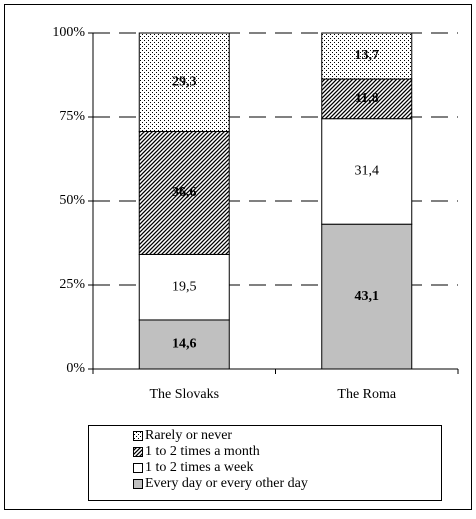 The image size is (476, 519). I want to click on y-tick-label: 25%, so click(72, 284).